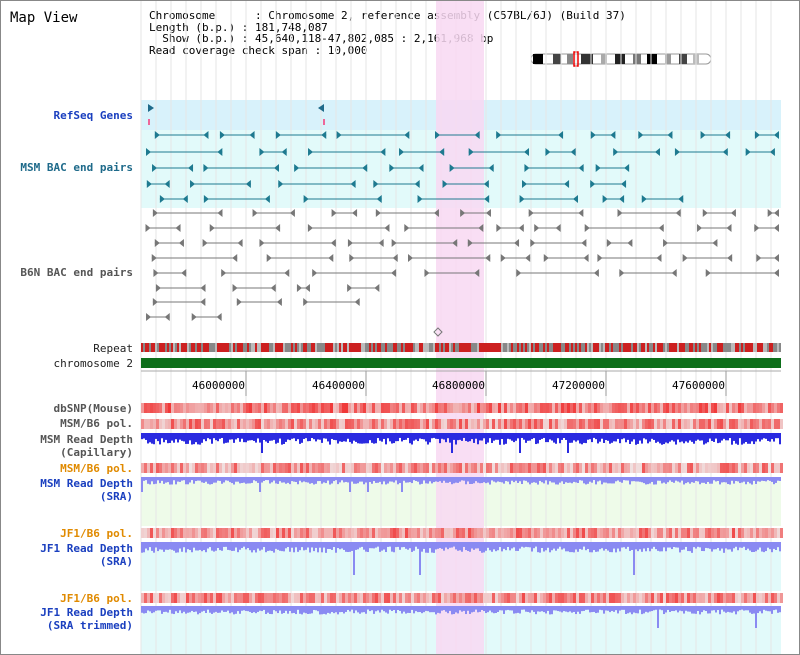  I want to click on label-jf1-b6-pol-trimmed: JF1/B6 pol., so click(96, 598).